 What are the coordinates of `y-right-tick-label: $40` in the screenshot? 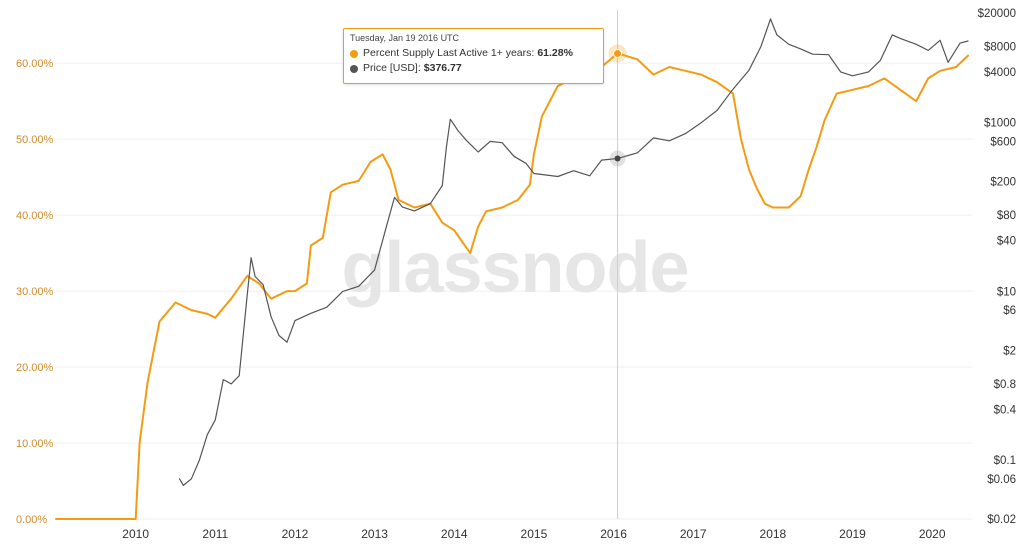 It's located at (1006, 242).